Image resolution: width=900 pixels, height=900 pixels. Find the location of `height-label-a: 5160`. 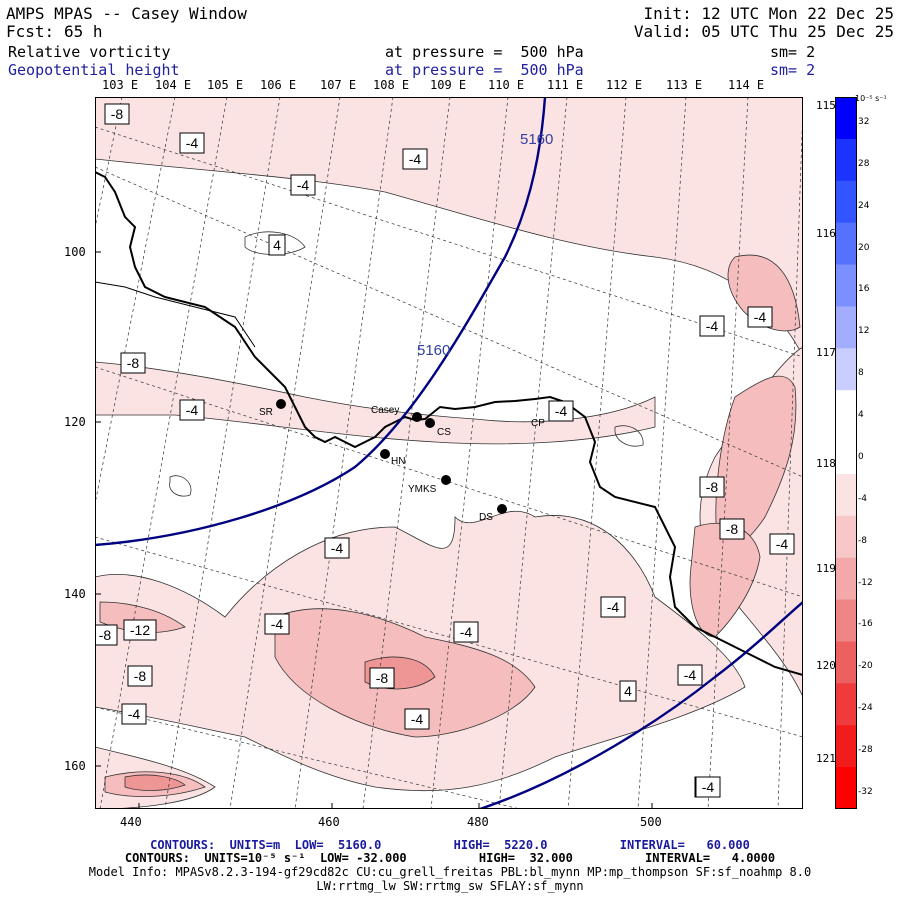

height-label-a: 5160 is located at coordinates (536, 139).